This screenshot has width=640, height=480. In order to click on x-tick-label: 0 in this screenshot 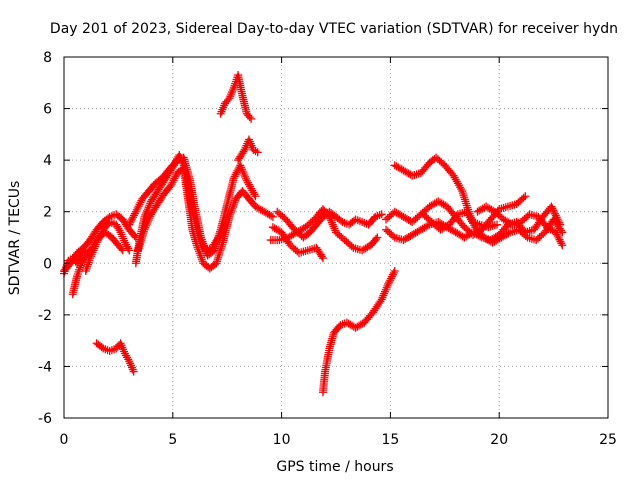, I will do `click(64, 440)`.